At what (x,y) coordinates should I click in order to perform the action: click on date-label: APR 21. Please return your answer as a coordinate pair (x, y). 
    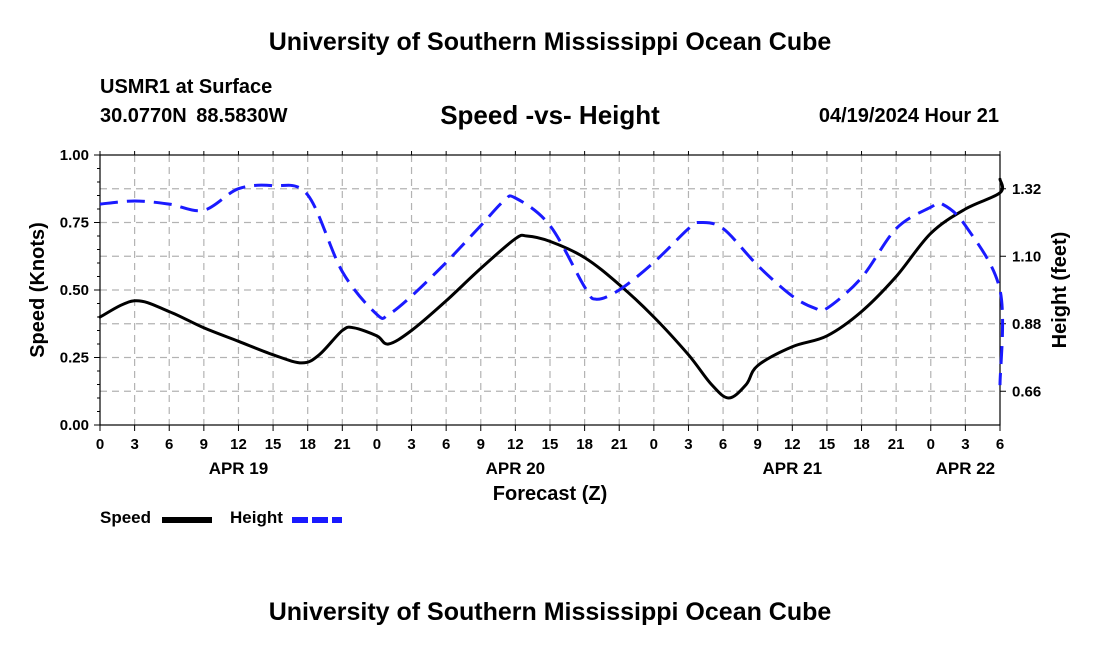
    Looking at the image, I should click on (793, 468).